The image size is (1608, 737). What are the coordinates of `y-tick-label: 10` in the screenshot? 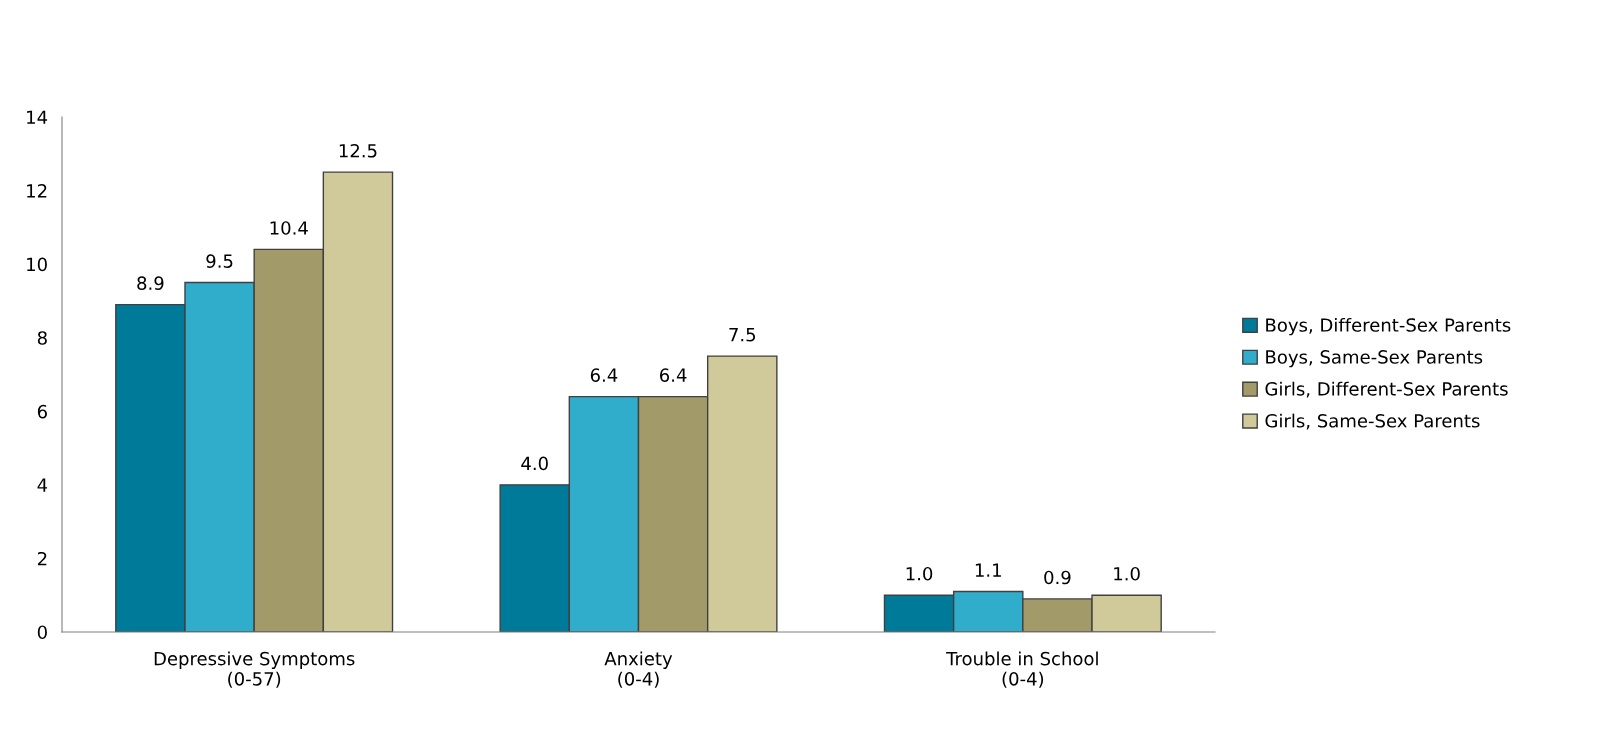 It's located at (37, 264).